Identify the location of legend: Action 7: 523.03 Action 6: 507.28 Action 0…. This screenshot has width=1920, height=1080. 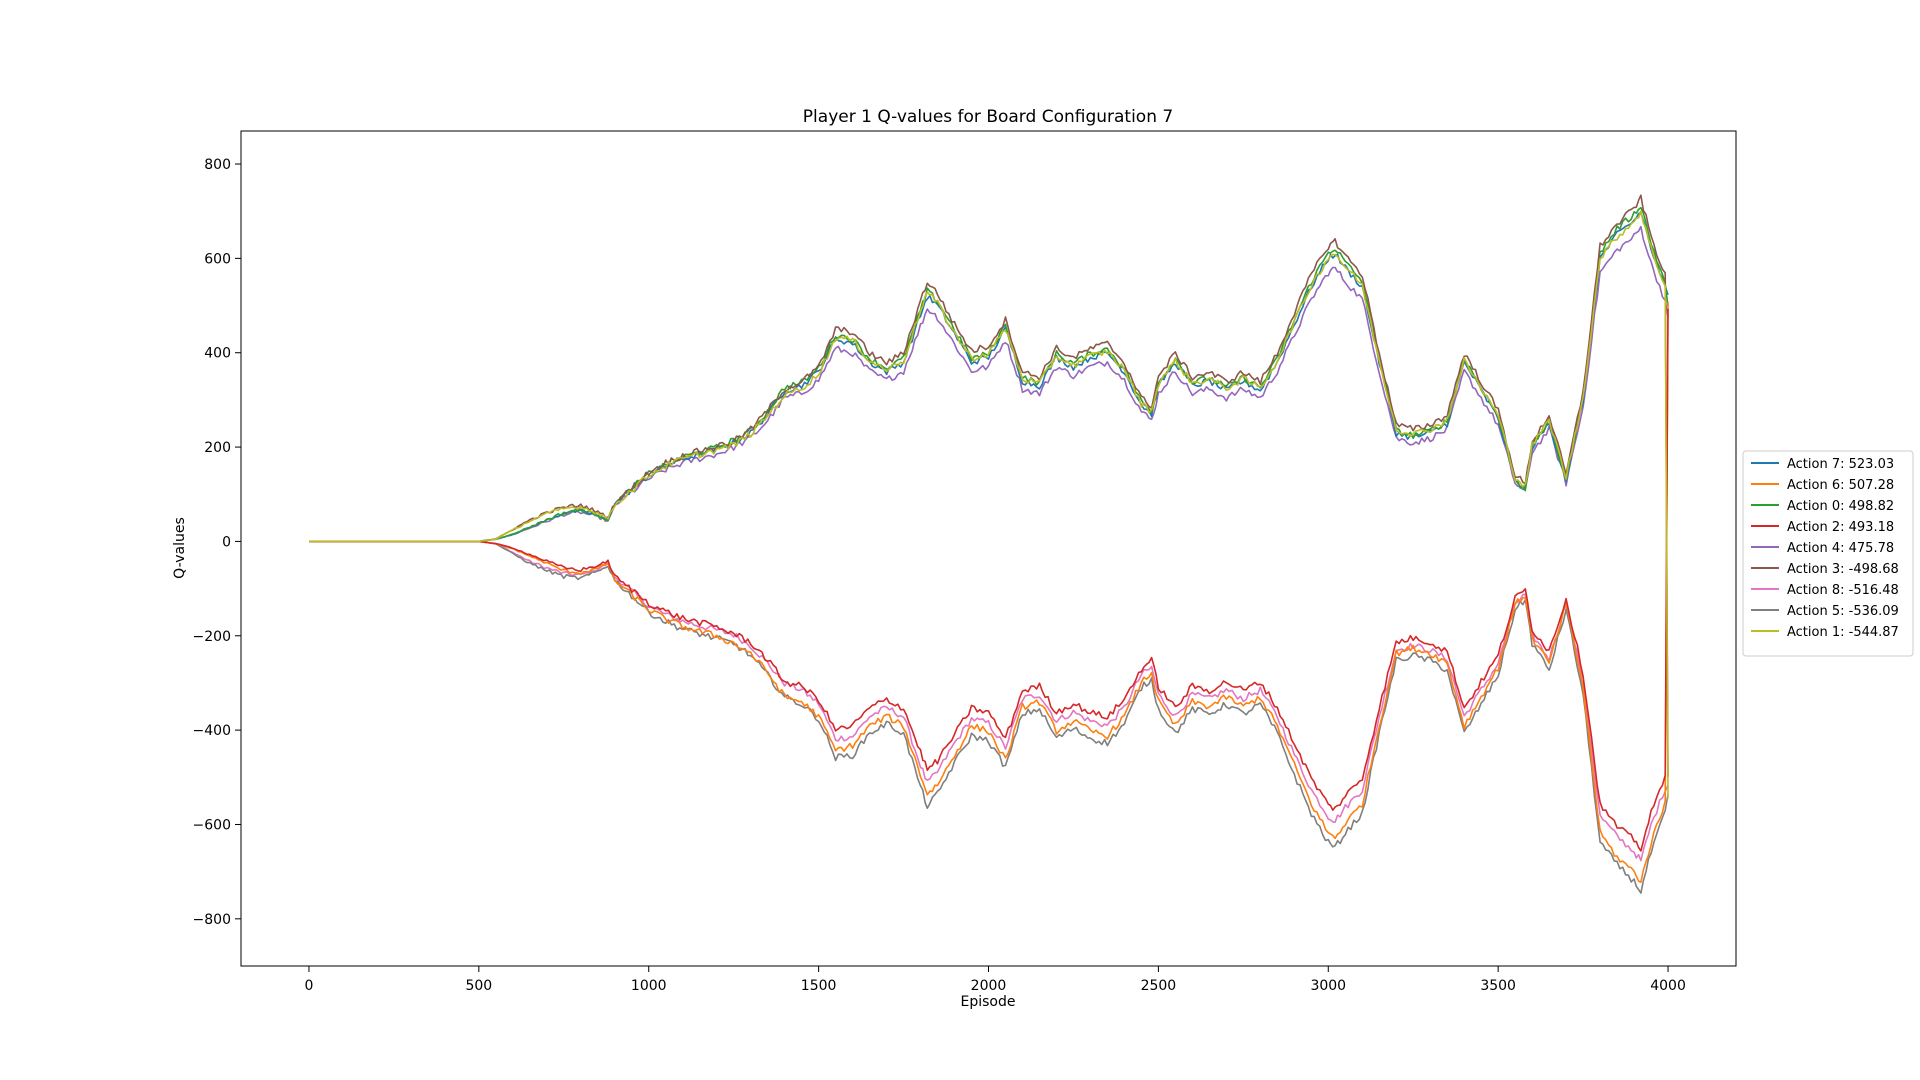
(1828, 553).